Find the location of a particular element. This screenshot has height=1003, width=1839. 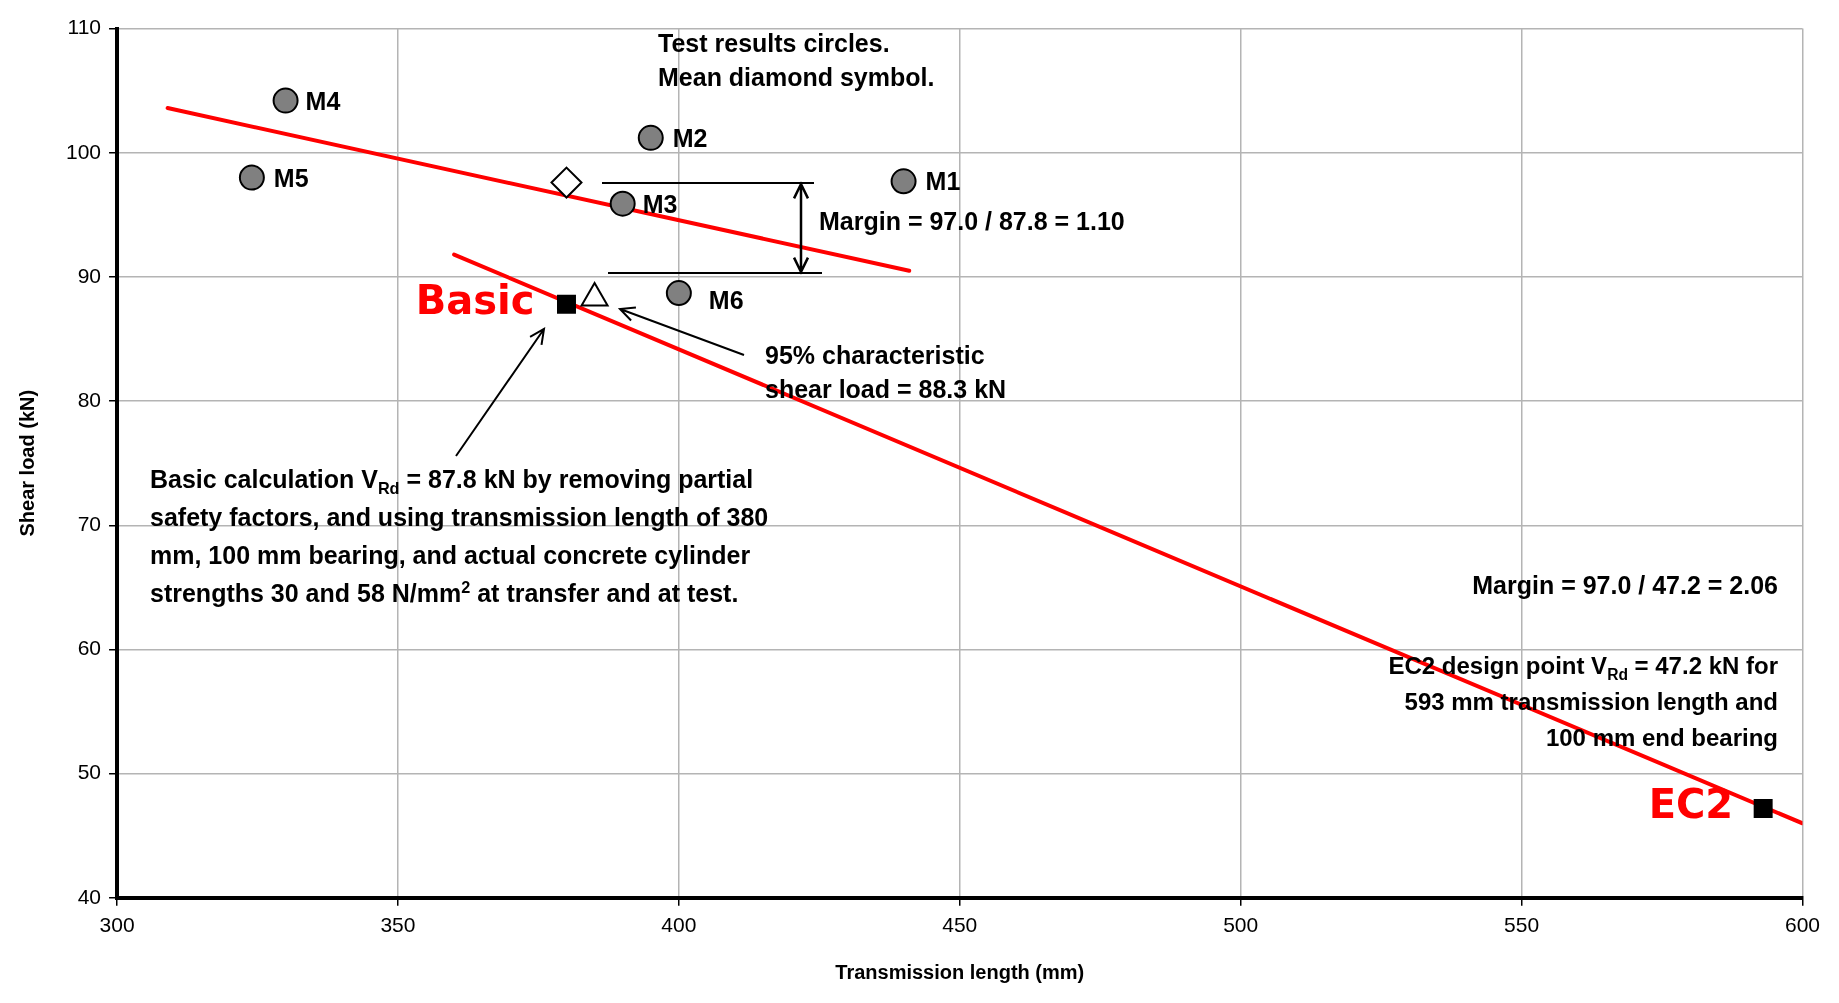

annotation: Basic is located at coordinates (475, 300).